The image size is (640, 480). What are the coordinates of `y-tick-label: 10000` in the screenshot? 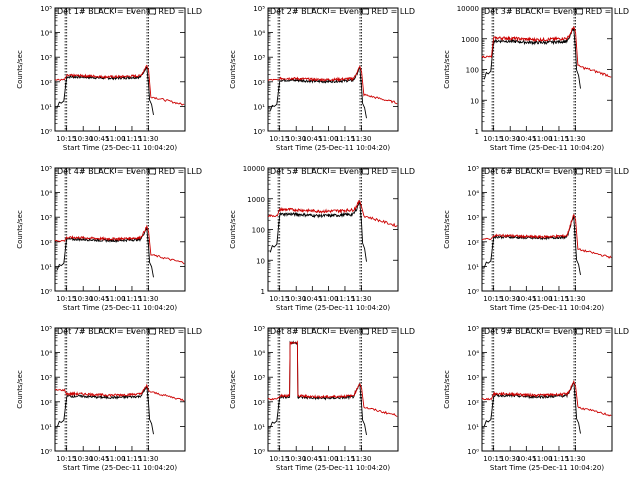 It's located at (468, 9).